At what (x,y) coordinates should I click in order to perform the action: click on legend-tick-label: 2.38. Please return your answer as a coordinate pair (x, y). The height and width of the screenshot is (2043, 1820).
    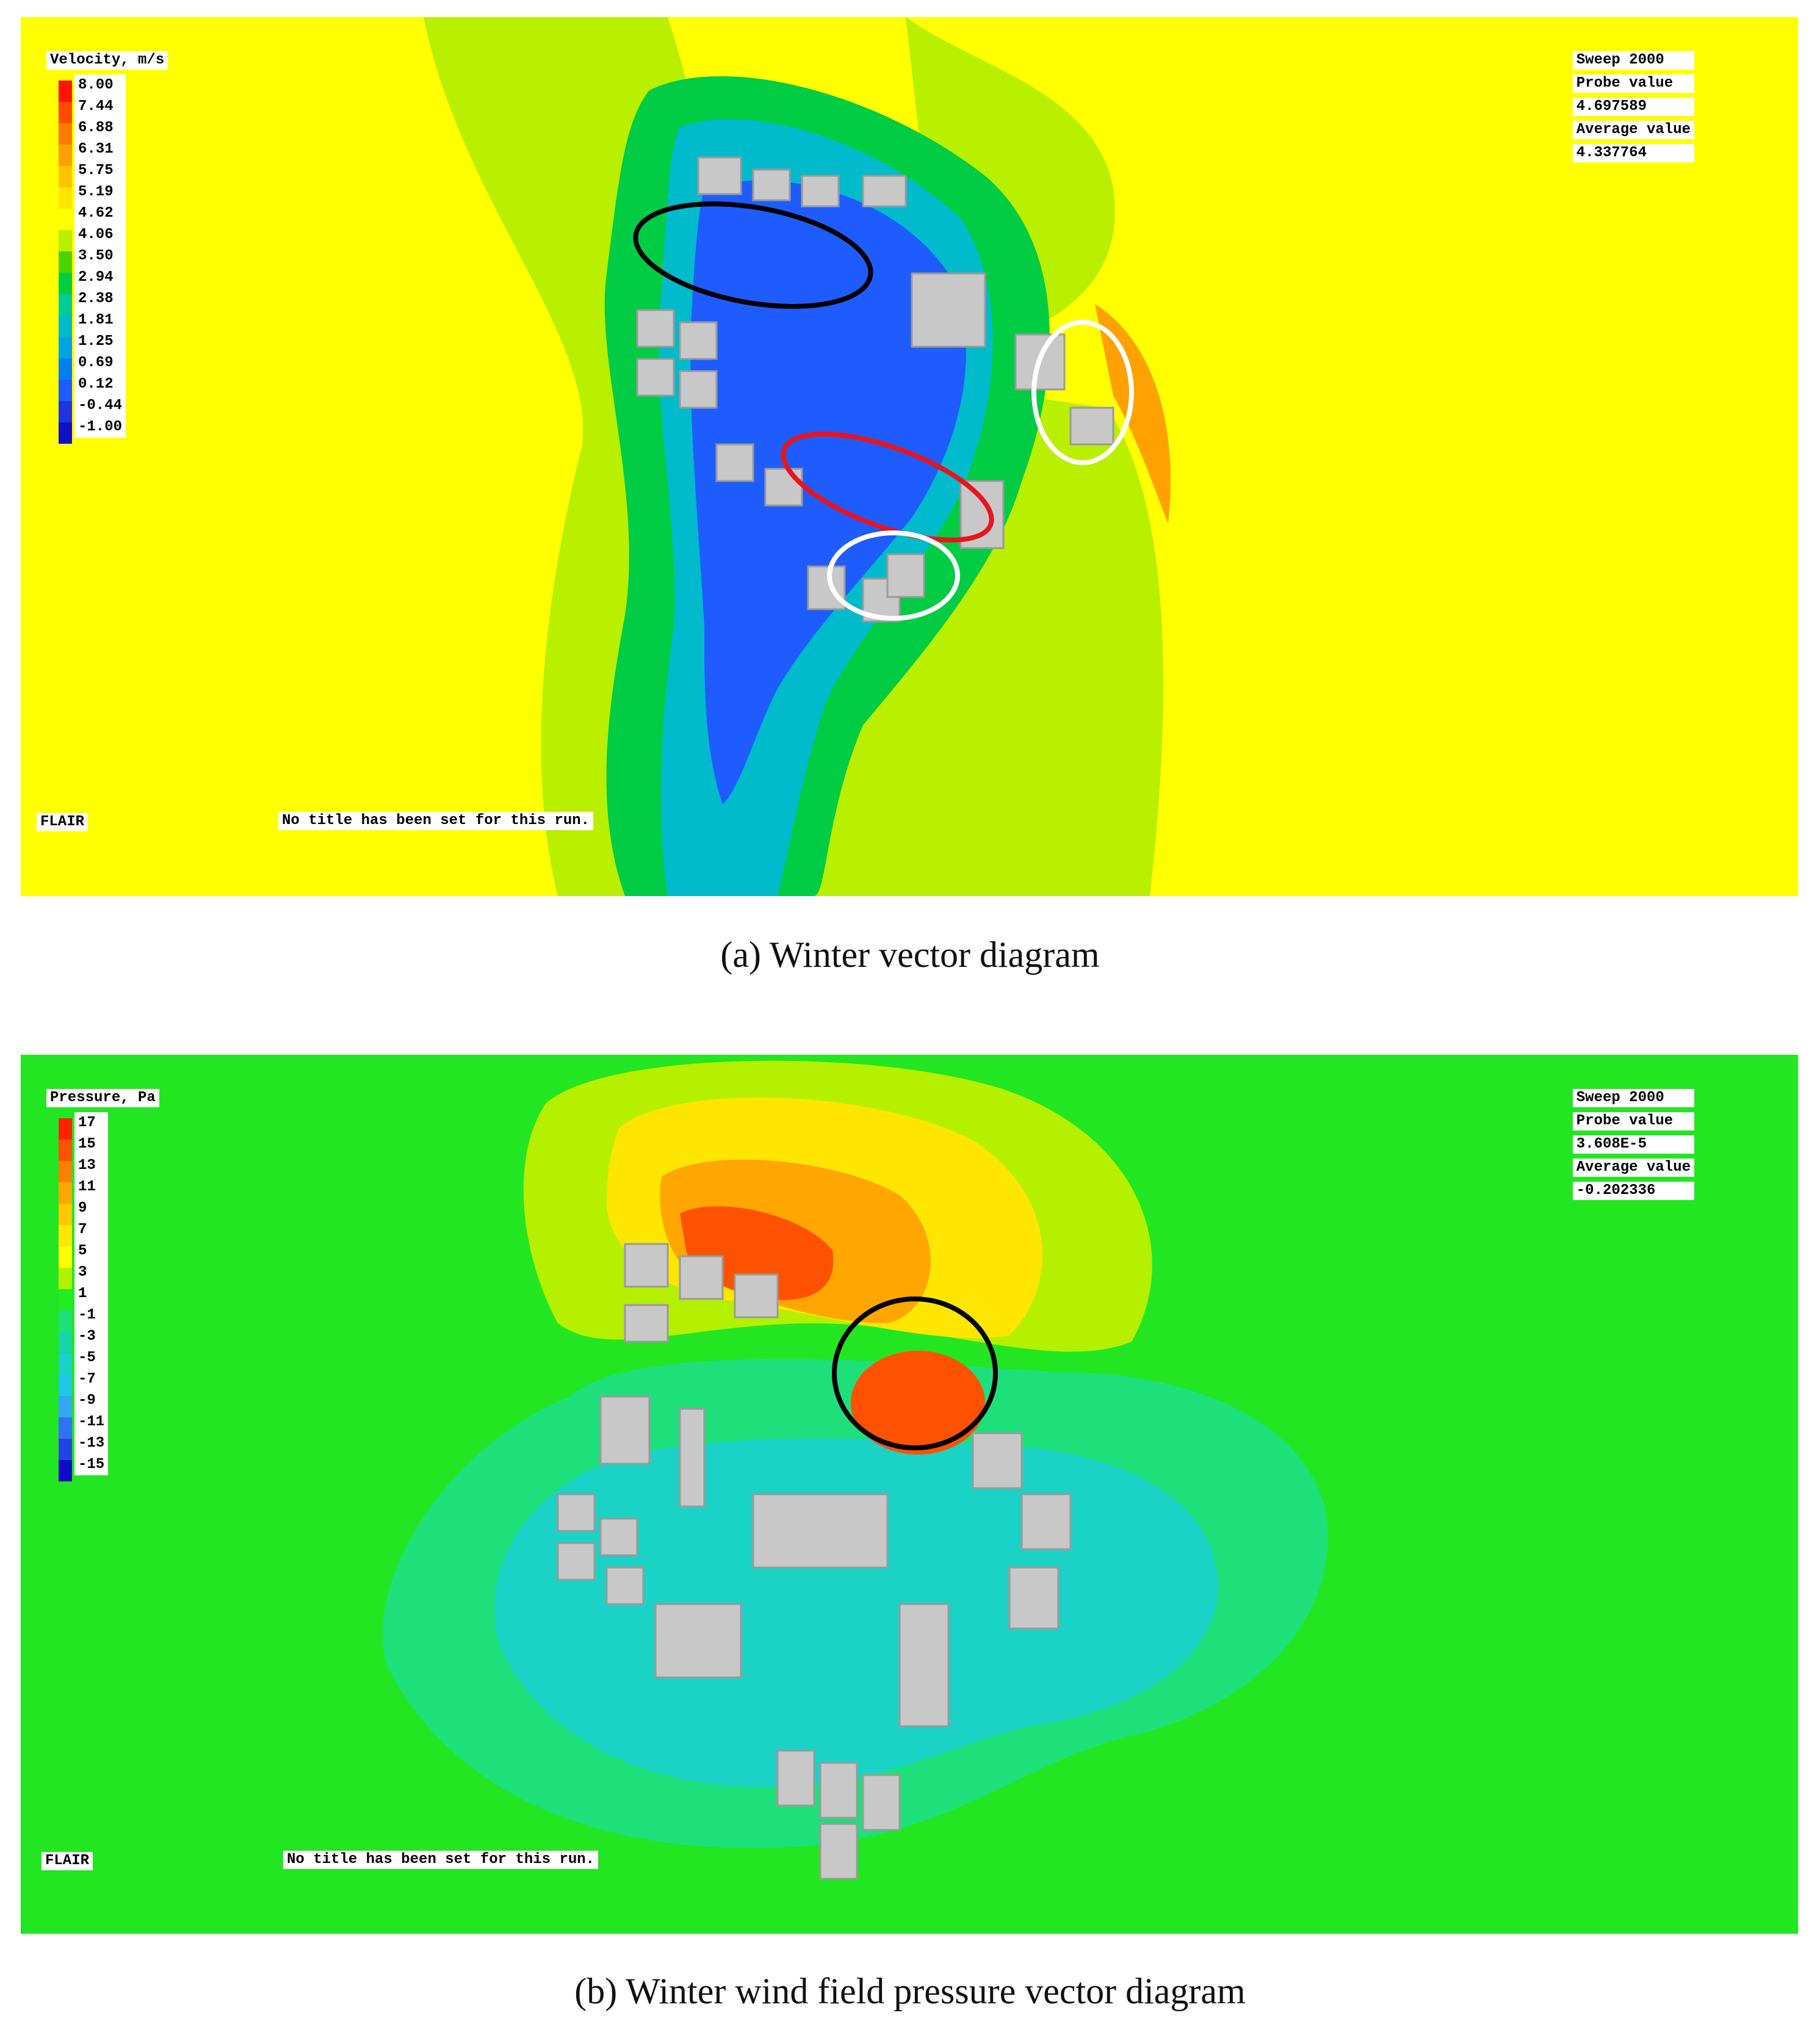
    Looking at the image, I should click on (100, 298).